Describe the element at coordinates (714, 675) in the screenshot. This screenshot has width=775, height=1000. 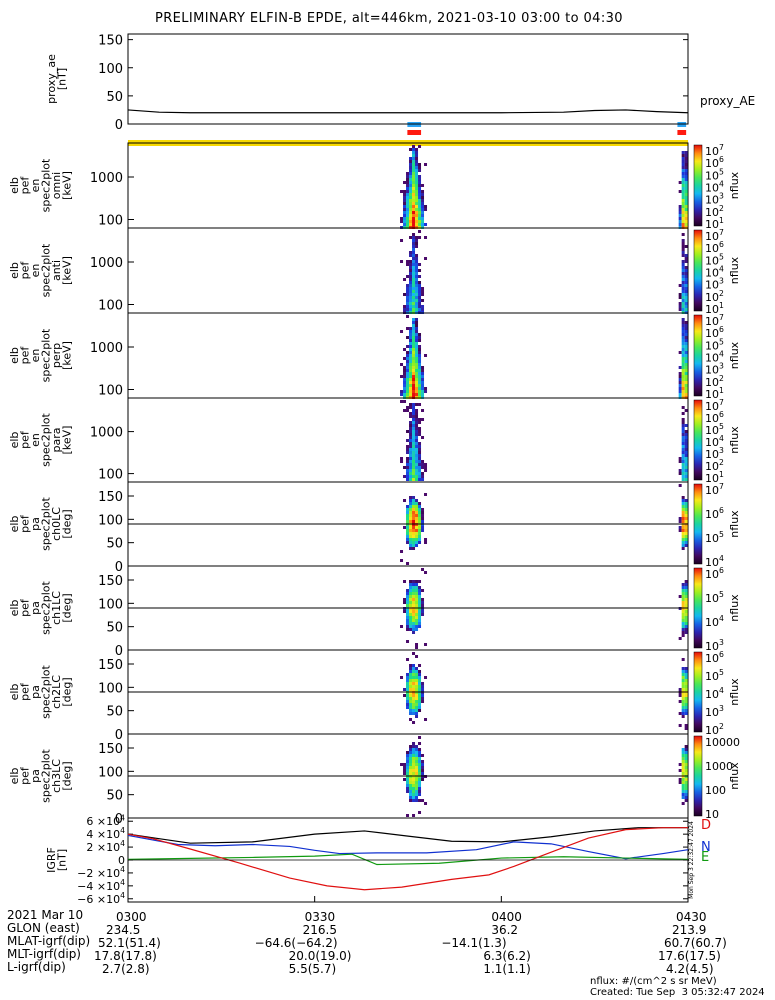
I see `colorbar-tick-label-ch2LC: 105` at that location.